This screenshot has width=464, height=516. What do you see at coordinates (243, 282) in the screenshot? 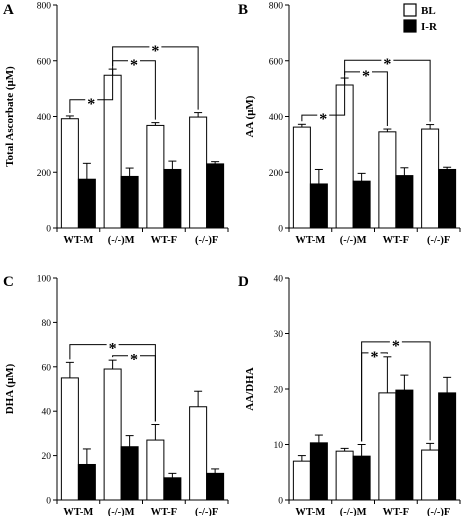
I see `panel-letter: D` at bounding box center [243, 282].